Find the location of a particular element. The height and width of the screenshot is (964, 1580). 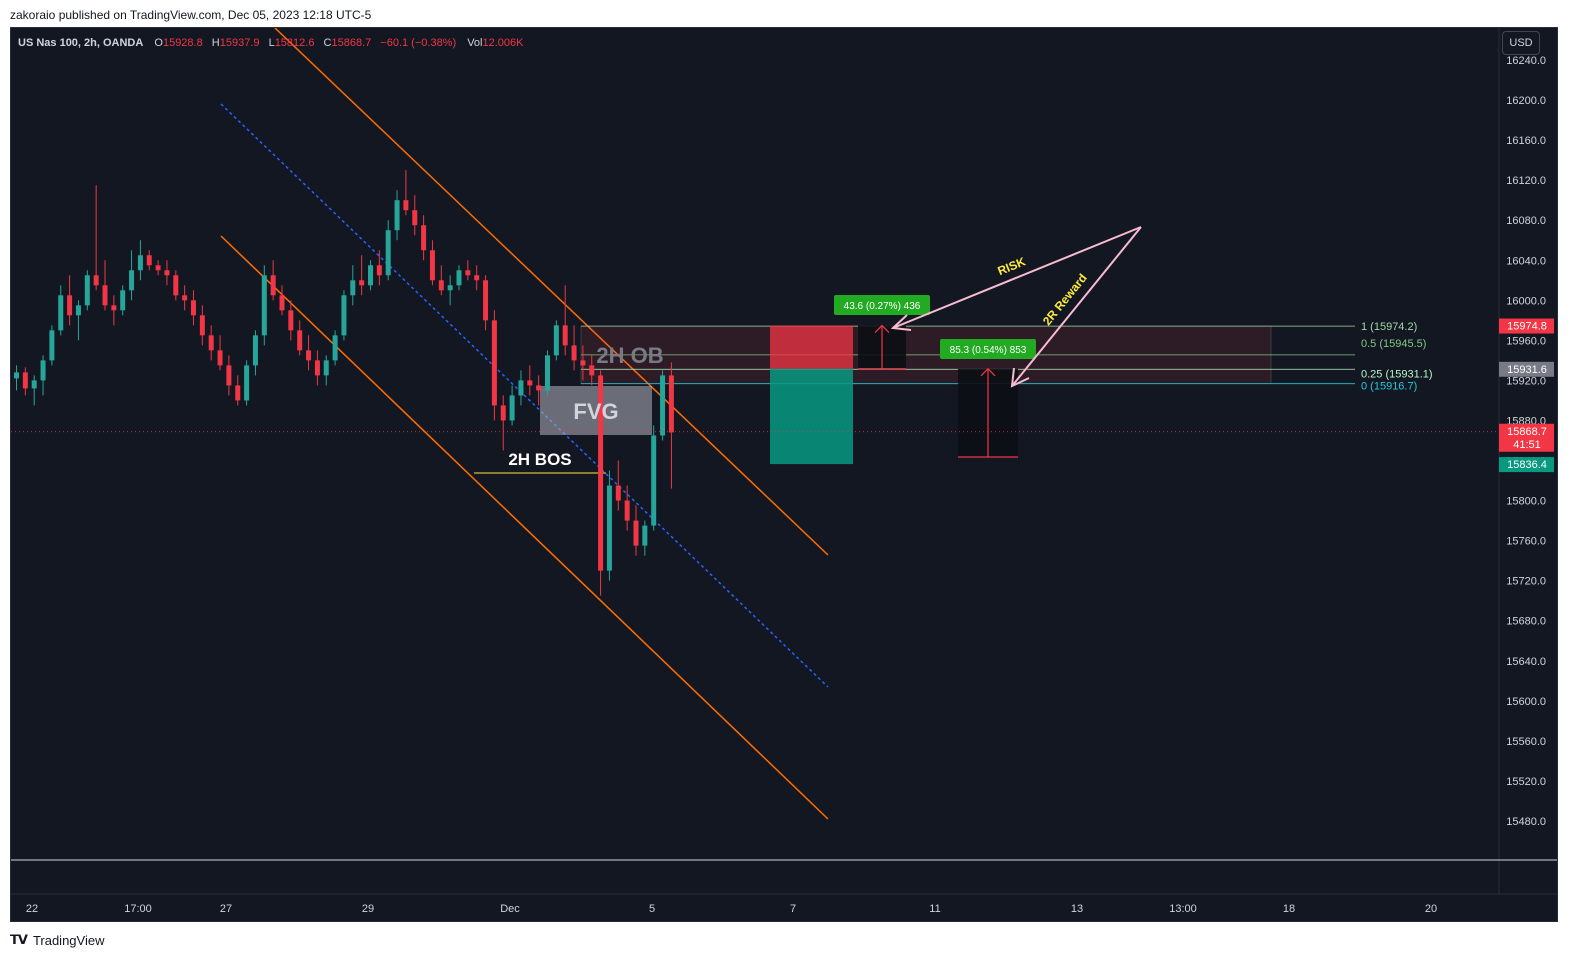

time-tick-label: Dec is located at coordinates (510, 909).